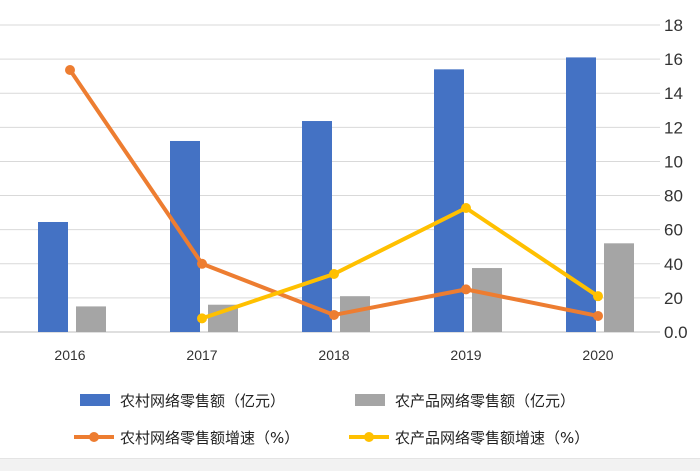 The width and height of the screenshot is (700, 471). What do you see at coordinates (333, 355) in the screenshot?
I see `x-tick-label: 2018` at bounding box center [333, 355].